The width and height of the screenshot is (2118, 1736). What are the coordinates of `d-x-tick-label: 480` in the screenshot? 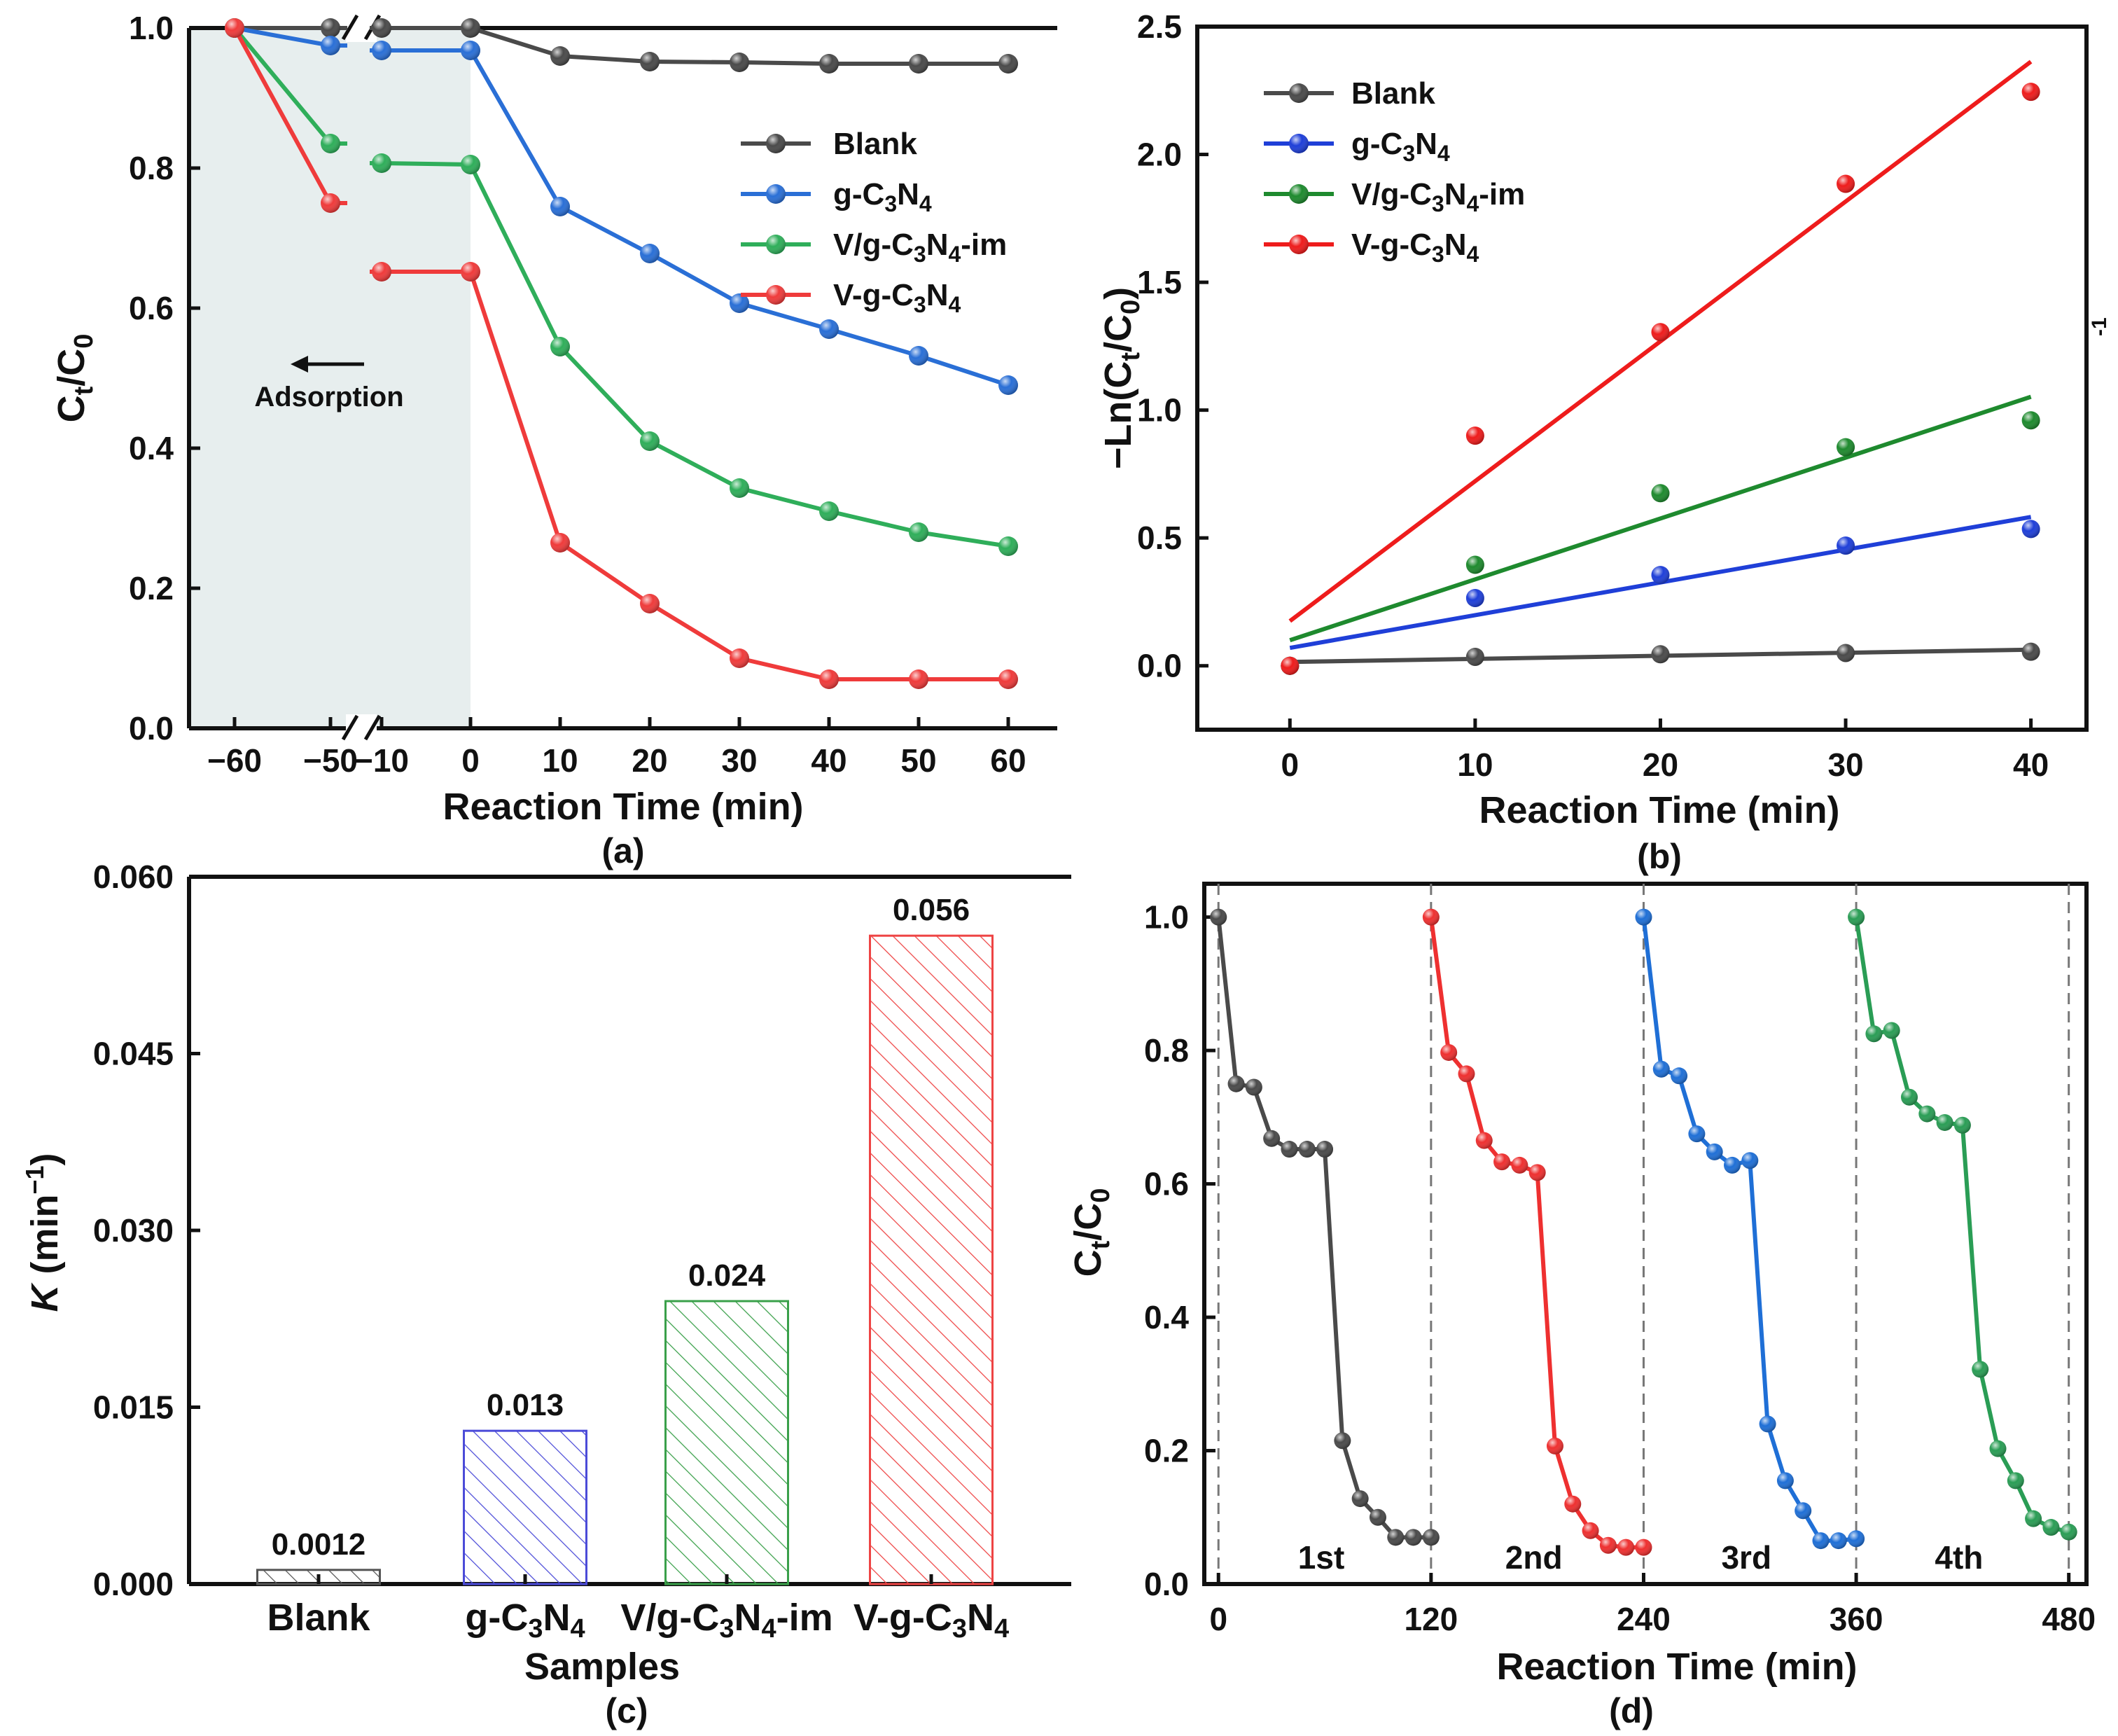 It's located at (2069, 1619).